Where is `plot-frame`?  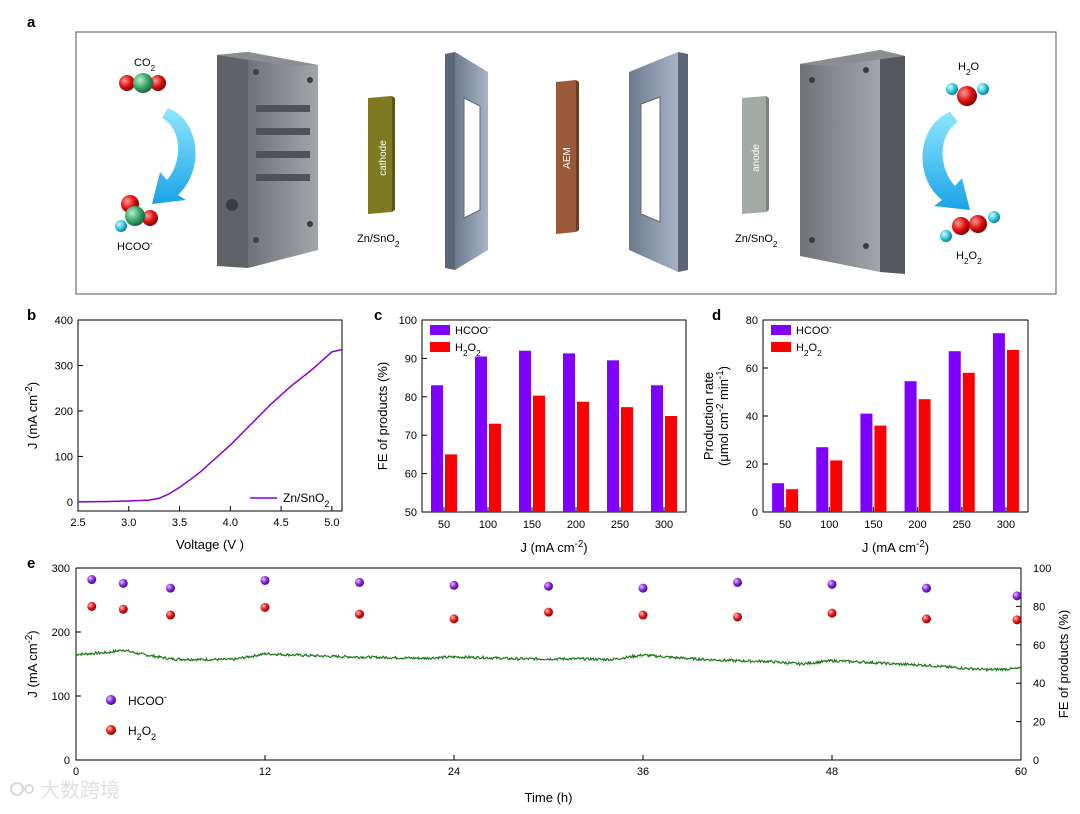
plot-frame is located at coordinates (210, 415).